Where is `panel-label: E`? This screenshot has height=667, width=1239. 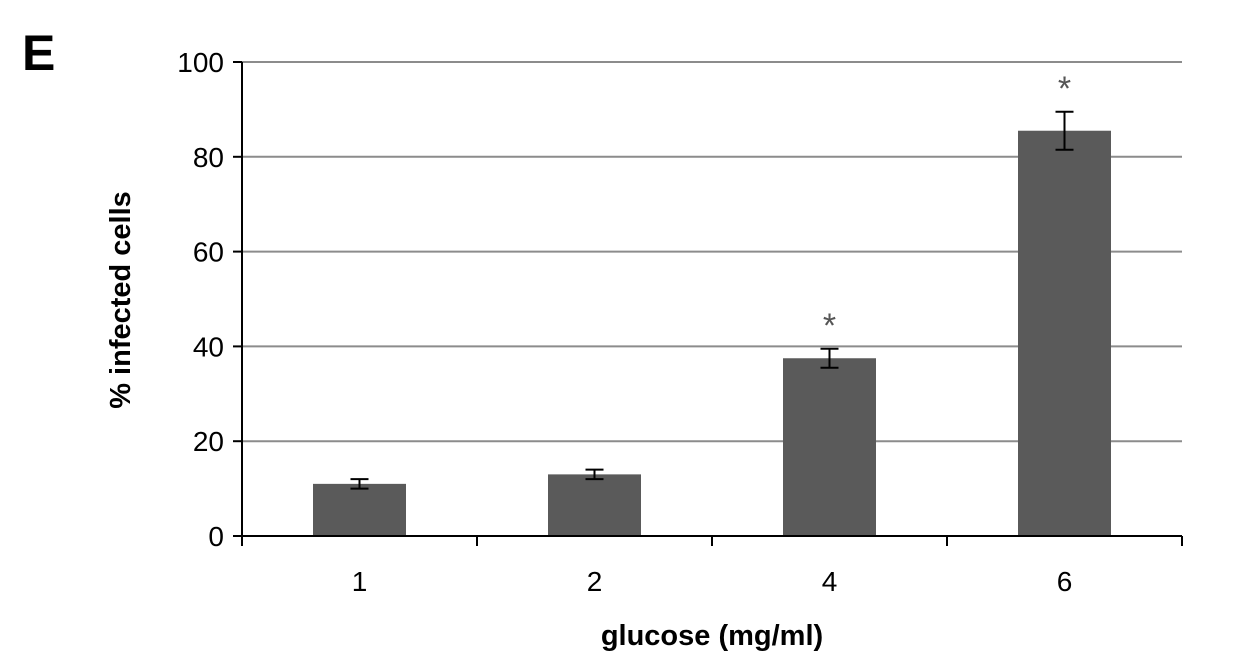 panel-label: E is located at coordinates (38, 53).